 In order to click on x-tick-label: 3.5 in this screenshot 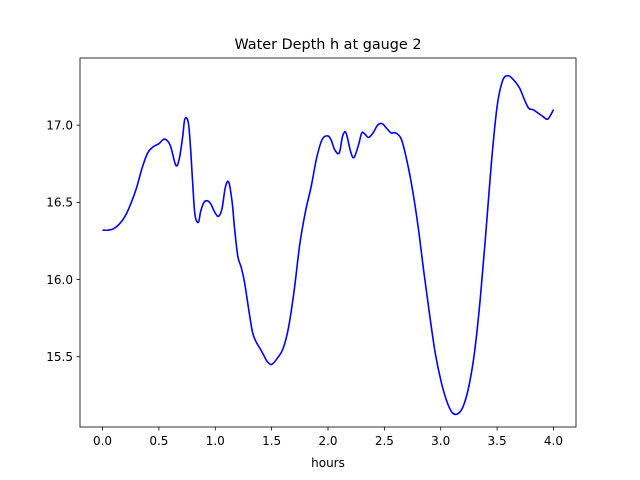, I will do `click(497, 441)`.